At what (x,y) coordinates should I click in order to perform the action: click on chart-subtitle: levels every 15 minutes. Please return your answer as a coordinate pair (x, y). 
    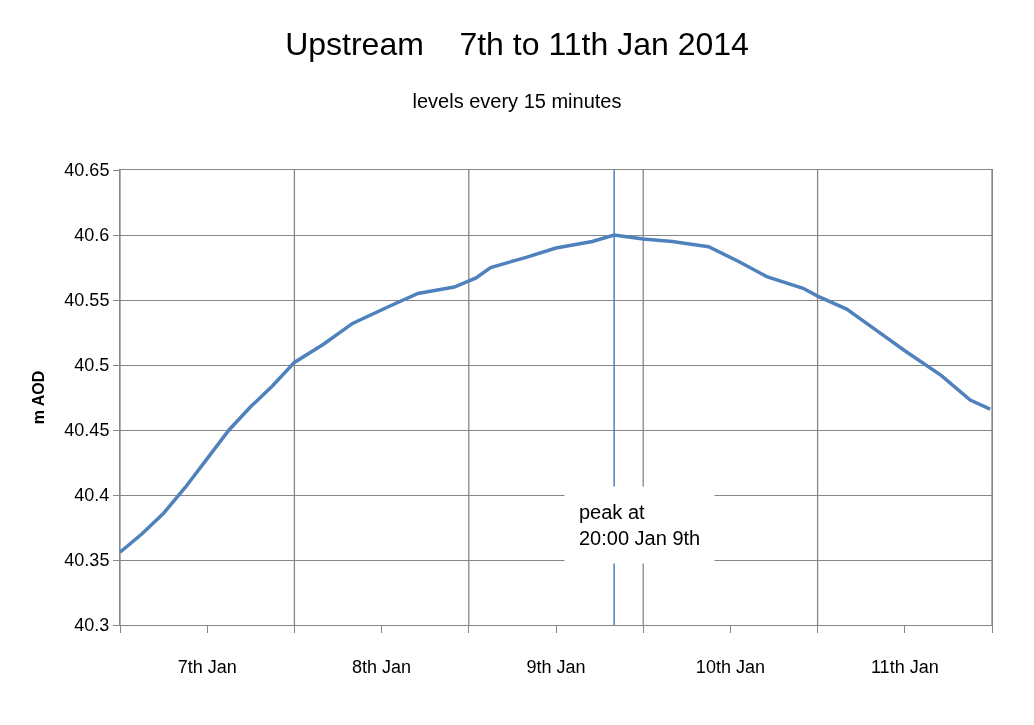
    Looking at the image, I should click on (517, 101).